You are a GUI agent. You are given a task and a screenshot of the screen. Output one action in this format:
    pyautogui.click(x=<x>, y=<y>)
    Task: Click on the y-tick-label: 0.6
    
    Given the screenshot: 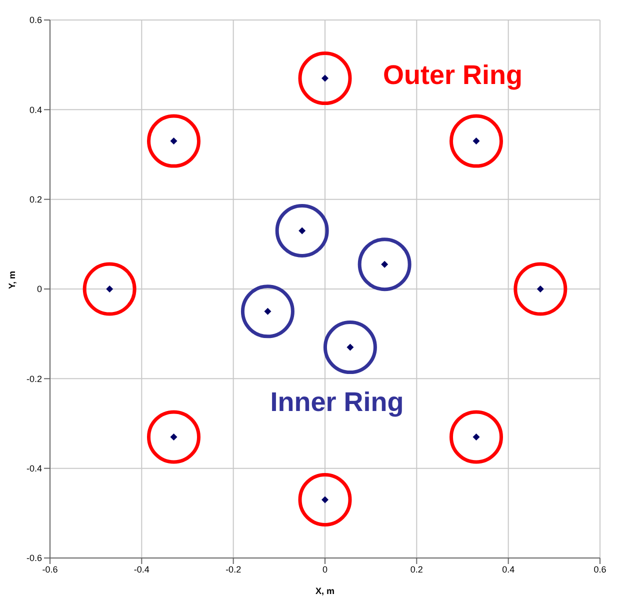 What is the action you would take?
    pyautogui.click(x=35, y=20)
    